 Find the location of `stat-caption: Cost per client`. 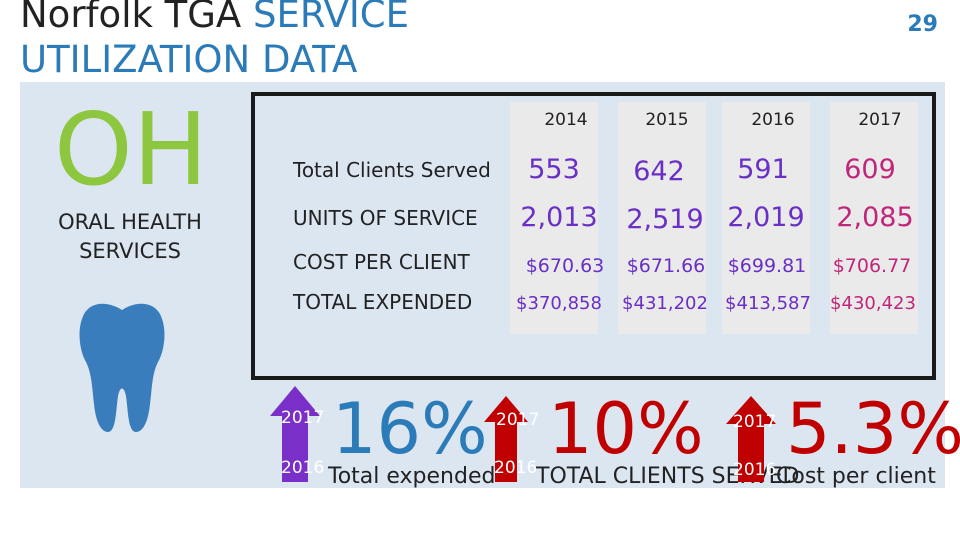

stat-caption: Cost per client is located at coordinates (856, 476).